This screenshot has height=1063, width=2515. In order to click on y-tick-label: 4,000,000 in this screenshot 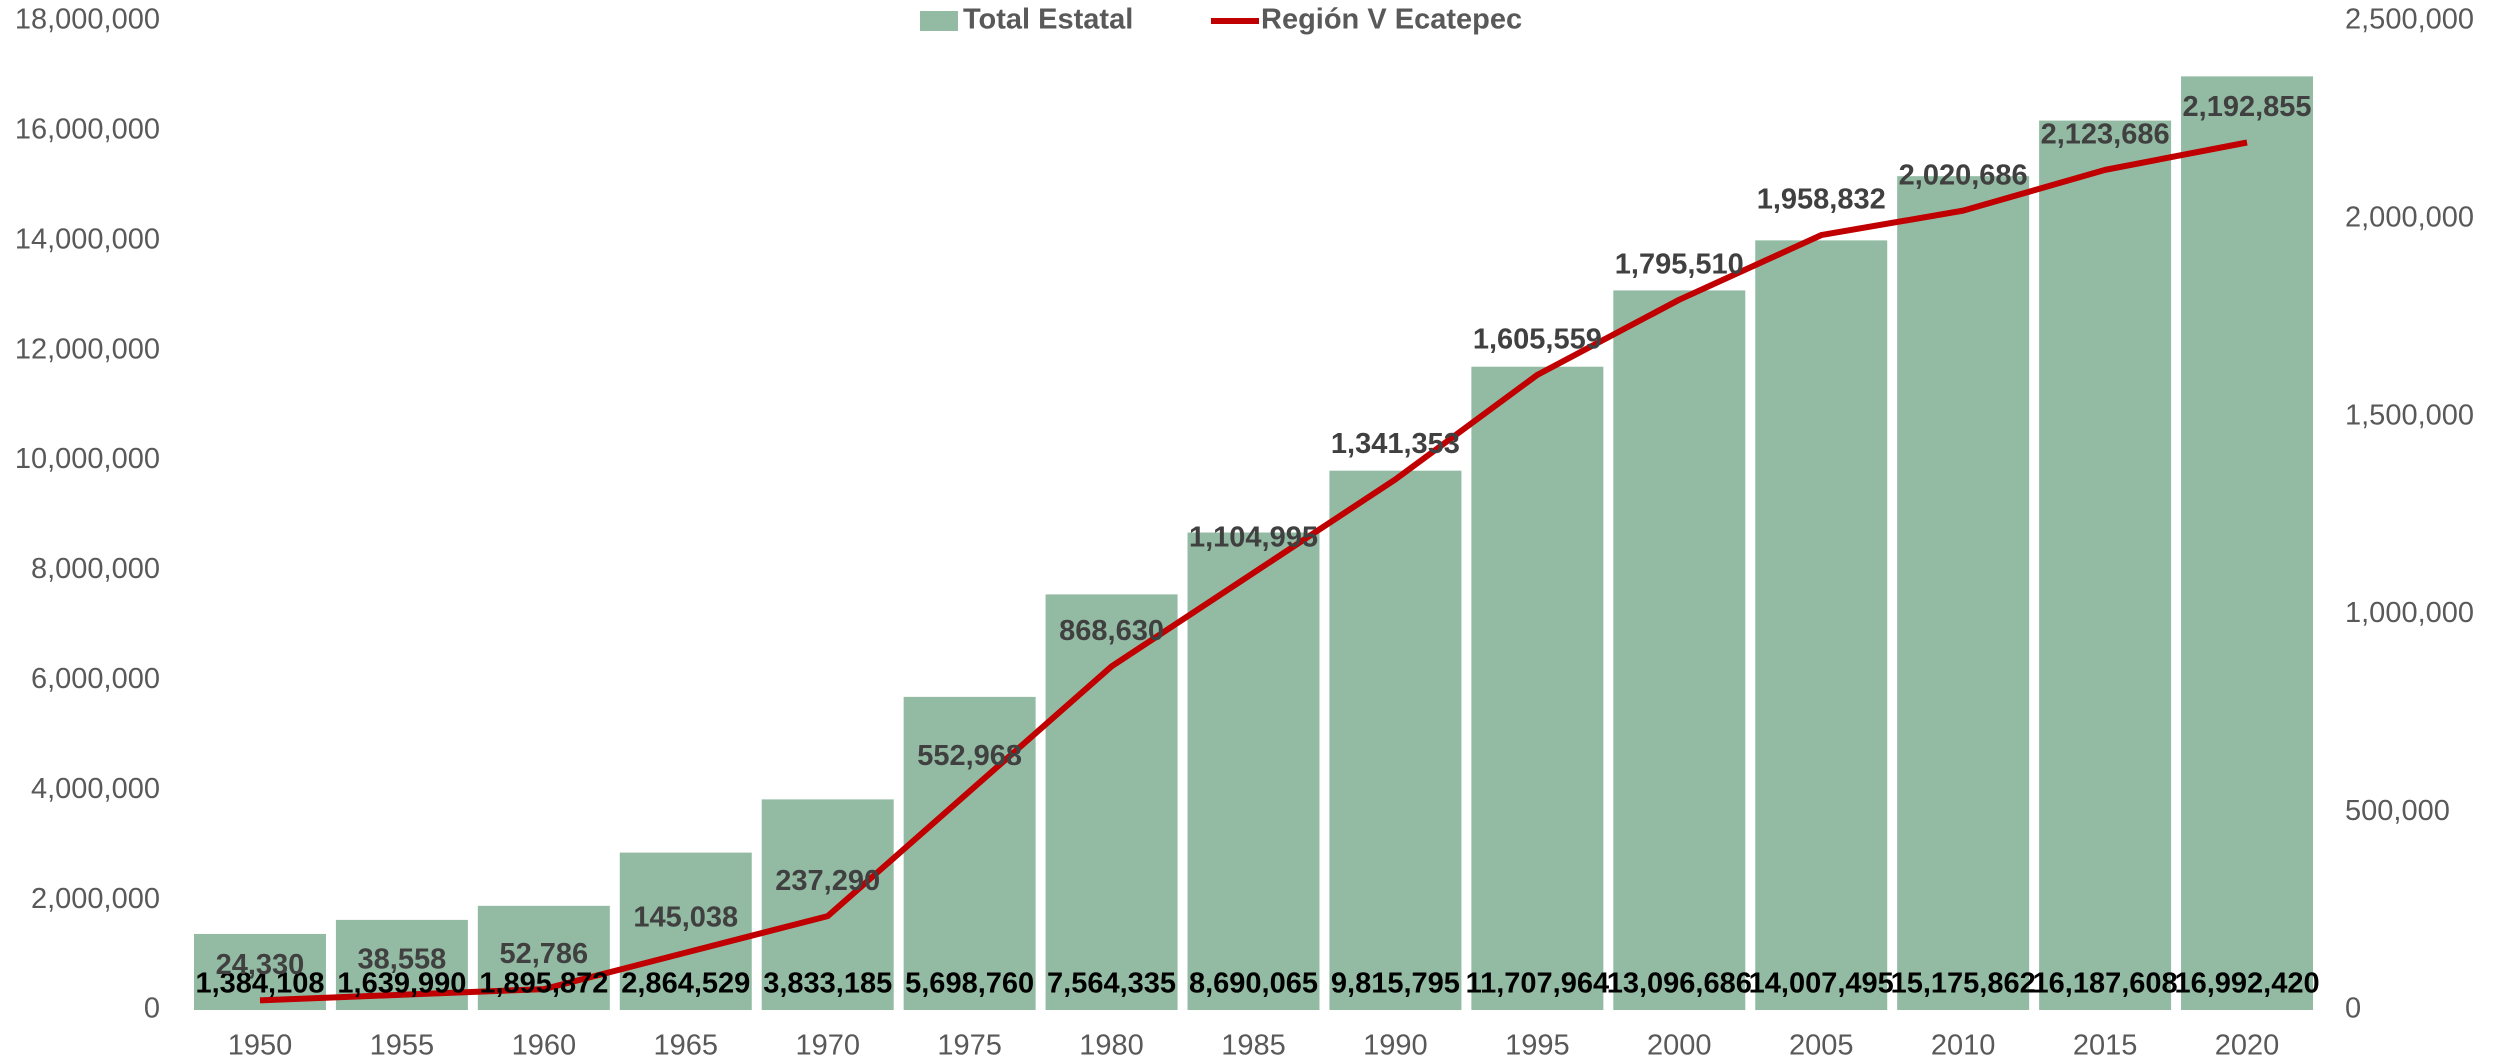, I will do `click(95, 789)`.